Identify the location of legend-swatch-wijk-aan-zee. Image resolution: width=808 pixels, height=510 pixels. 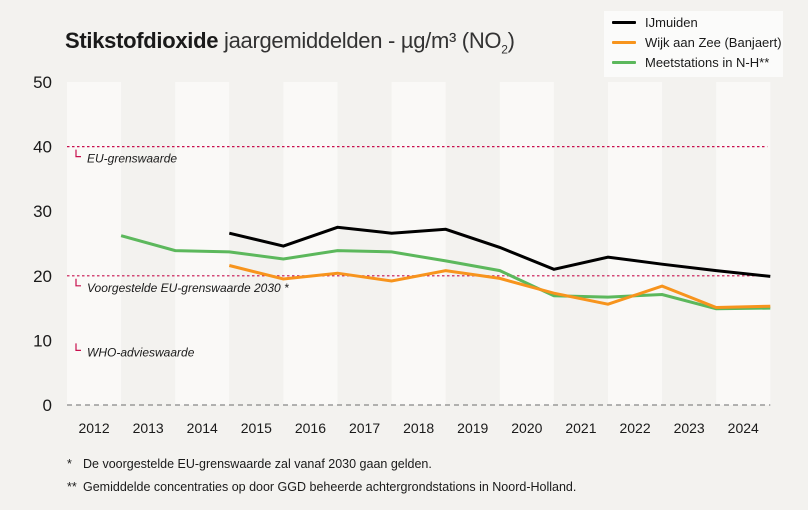
(624, 42).